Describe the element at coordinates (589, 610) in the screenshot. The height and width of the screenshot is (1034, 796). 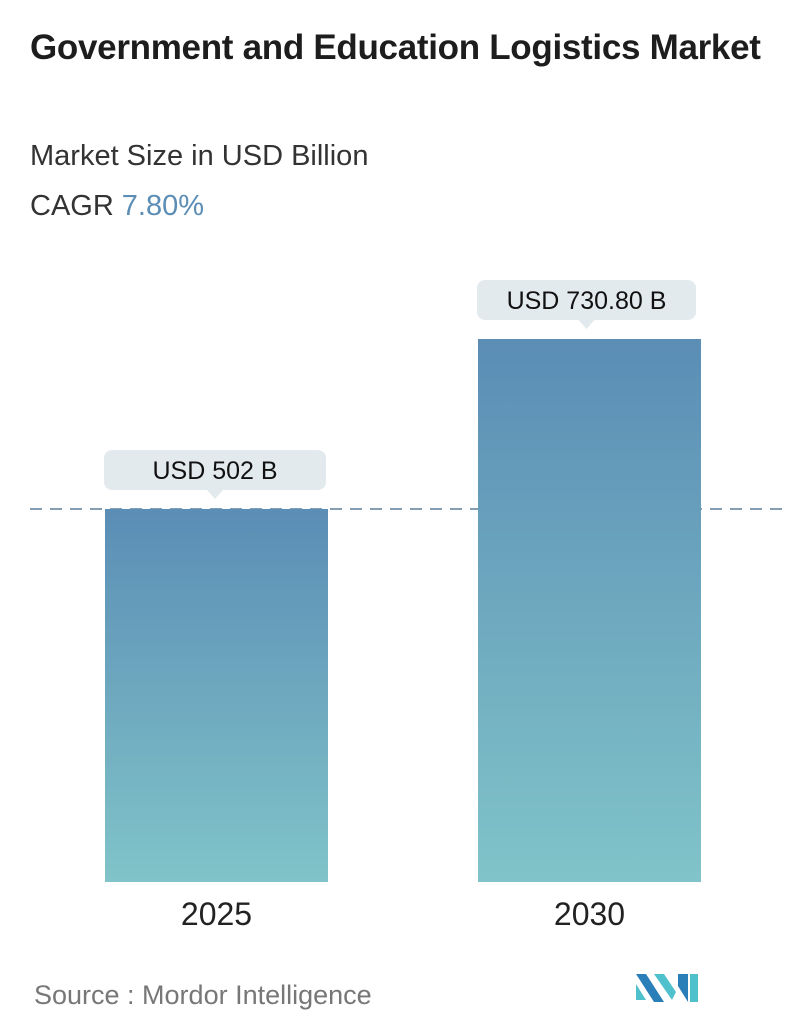
I see `bar-2030` at that location.